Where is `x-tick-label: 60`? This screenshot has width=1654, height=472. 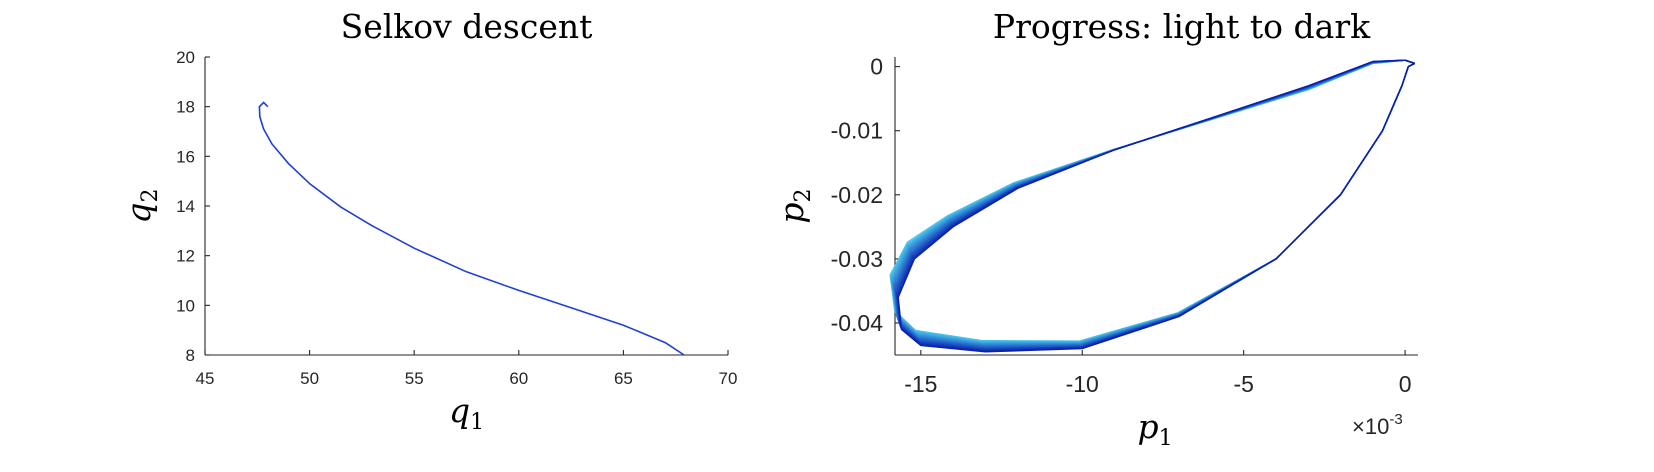
x-tick-label: 60 is located at coordinates (518, 378).